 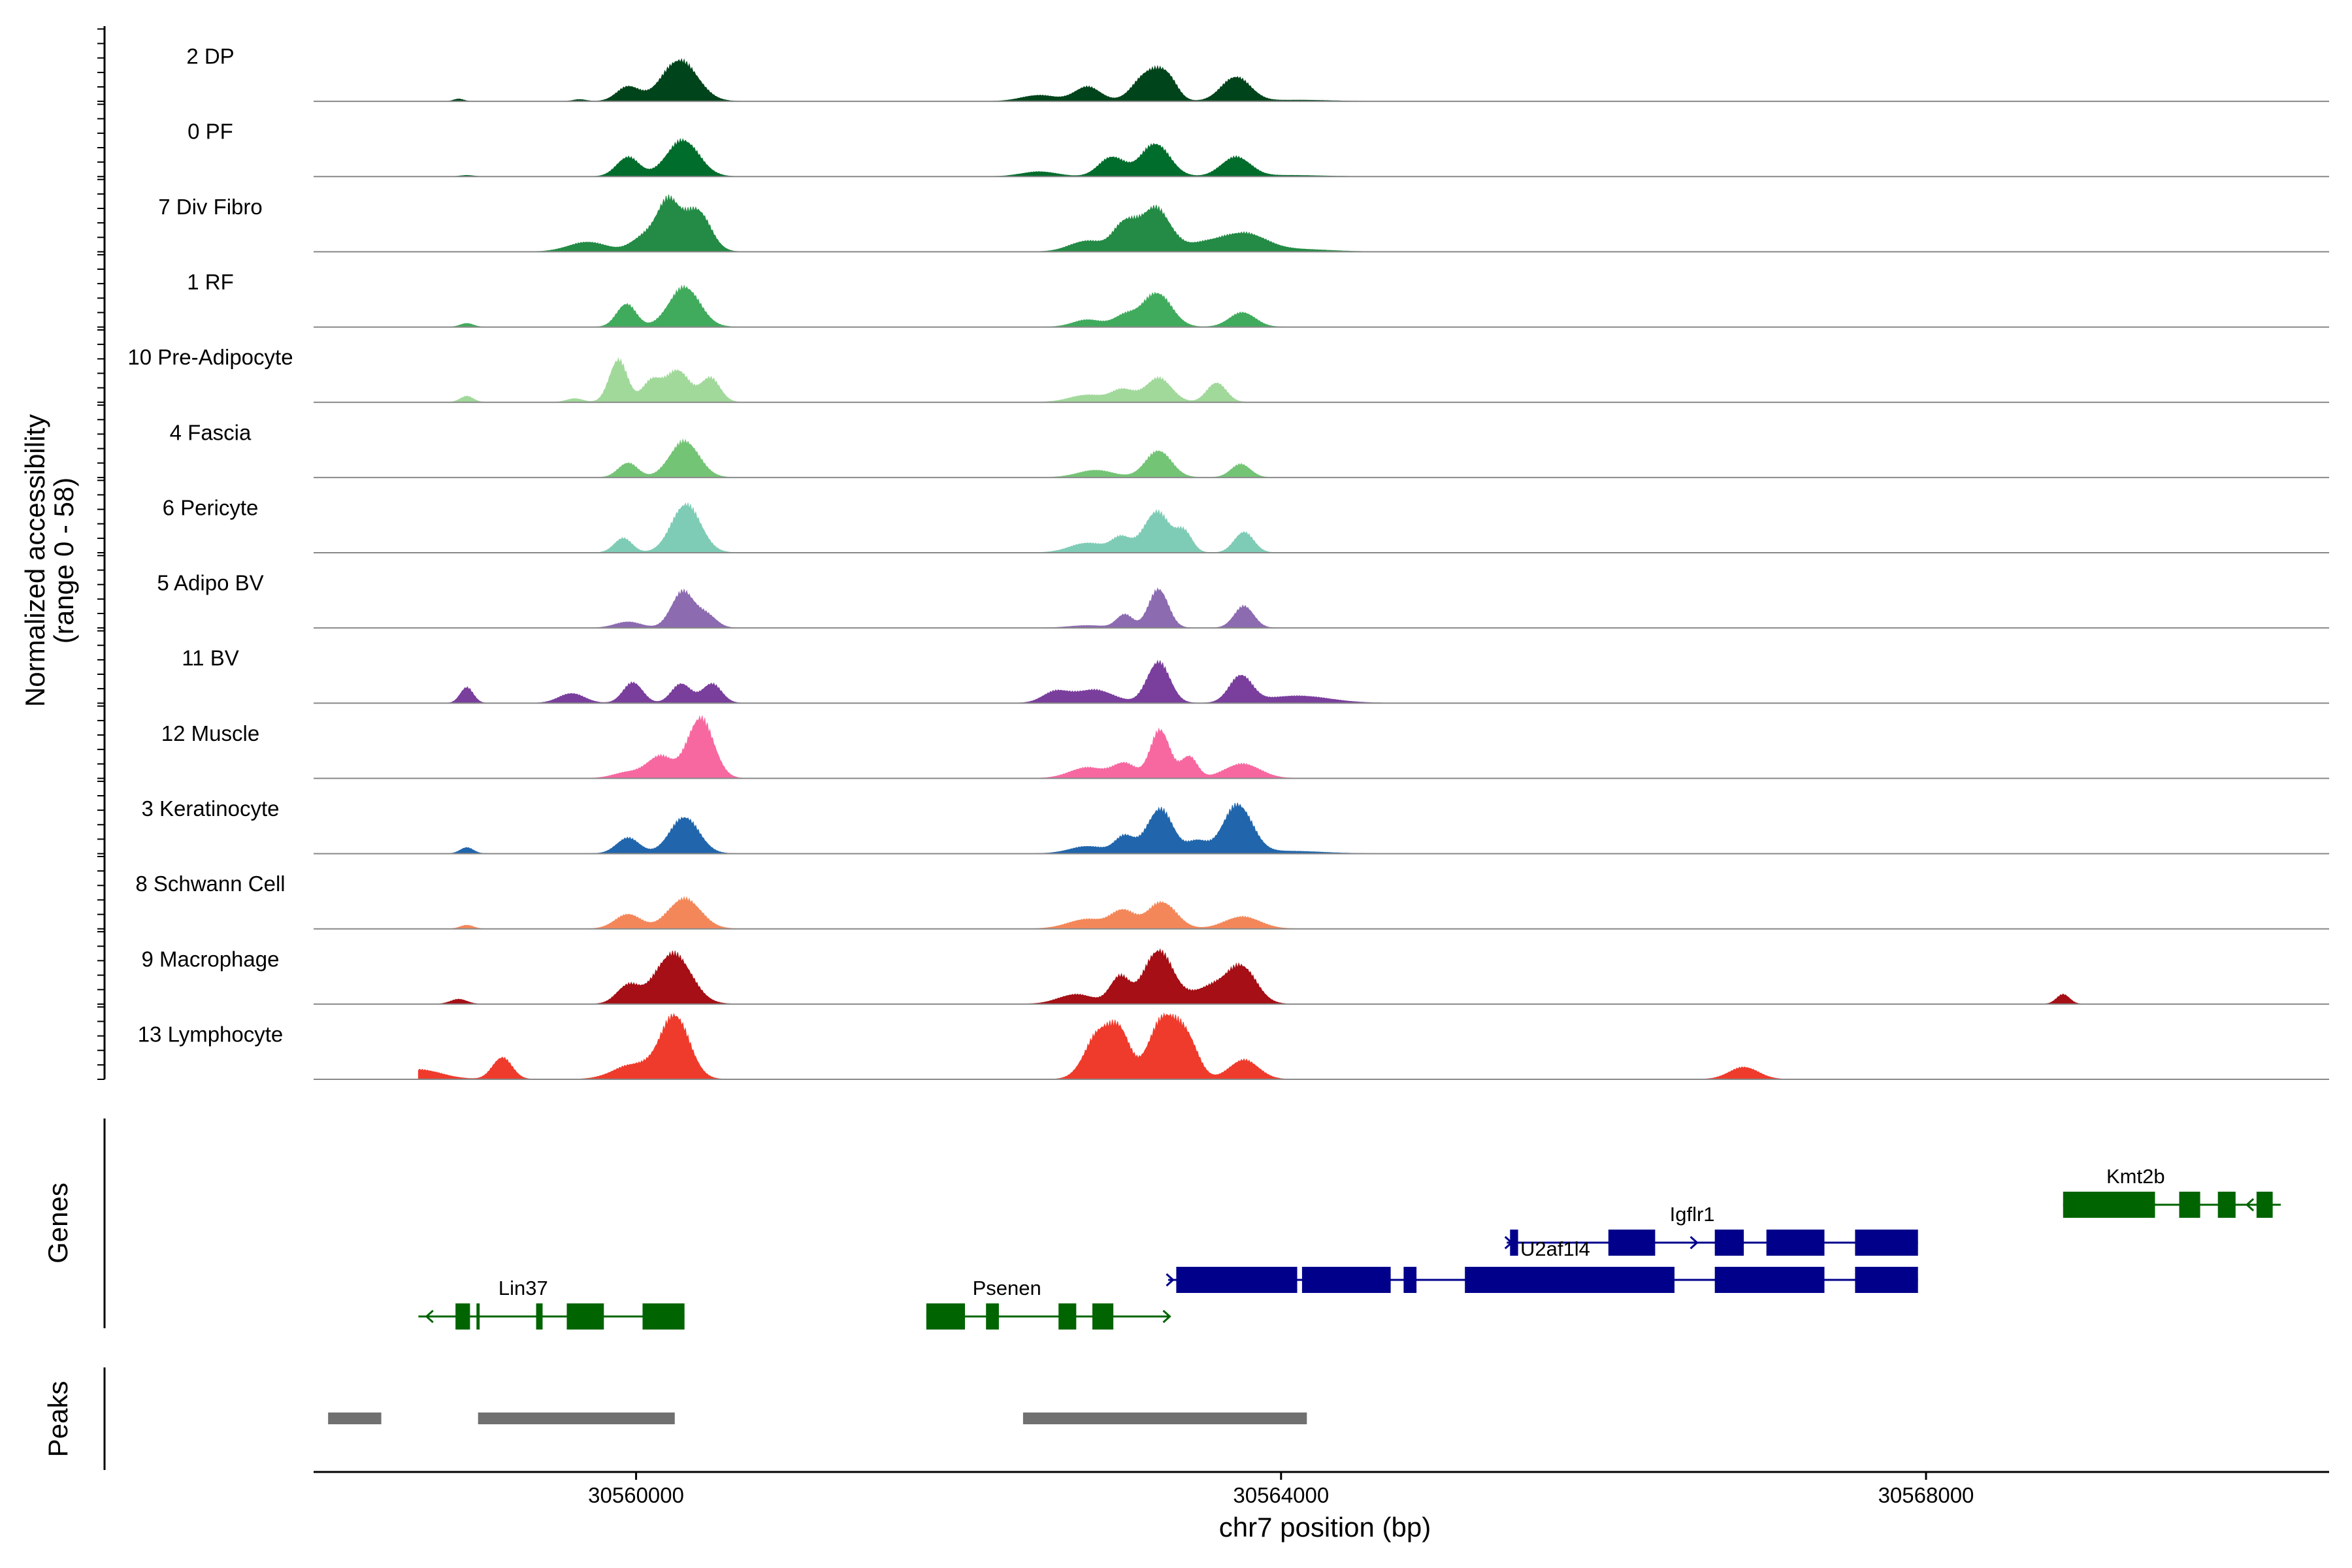 What do you see at coordinates (210, 357) in the screenshot?
I see `track-label-10-pre-adipocyte: 10 Pre-Adipocyte` at bounding box center [210, 357].